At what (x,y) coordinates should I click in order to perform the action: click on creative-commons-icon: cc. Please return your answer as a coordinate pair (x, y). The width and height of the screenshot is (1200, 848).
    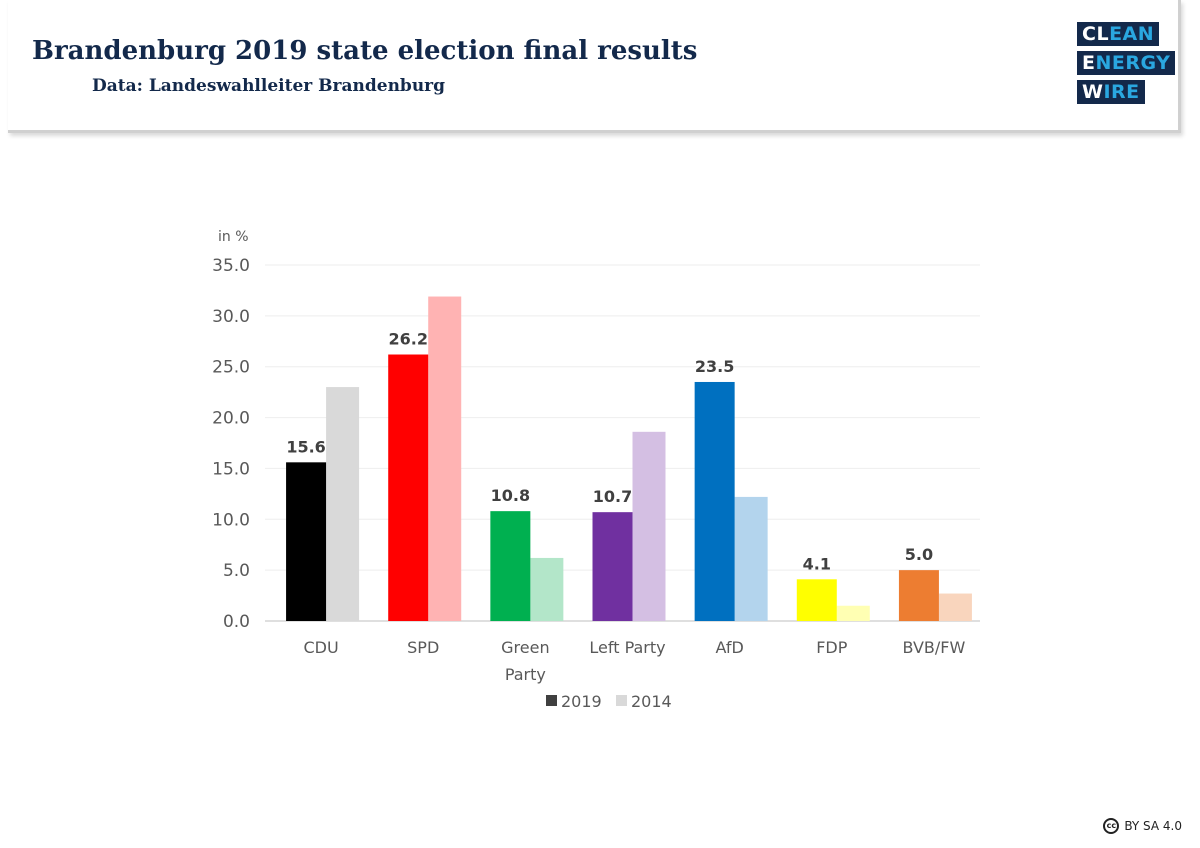
    Looking at the image, I should click on (1111, 826).